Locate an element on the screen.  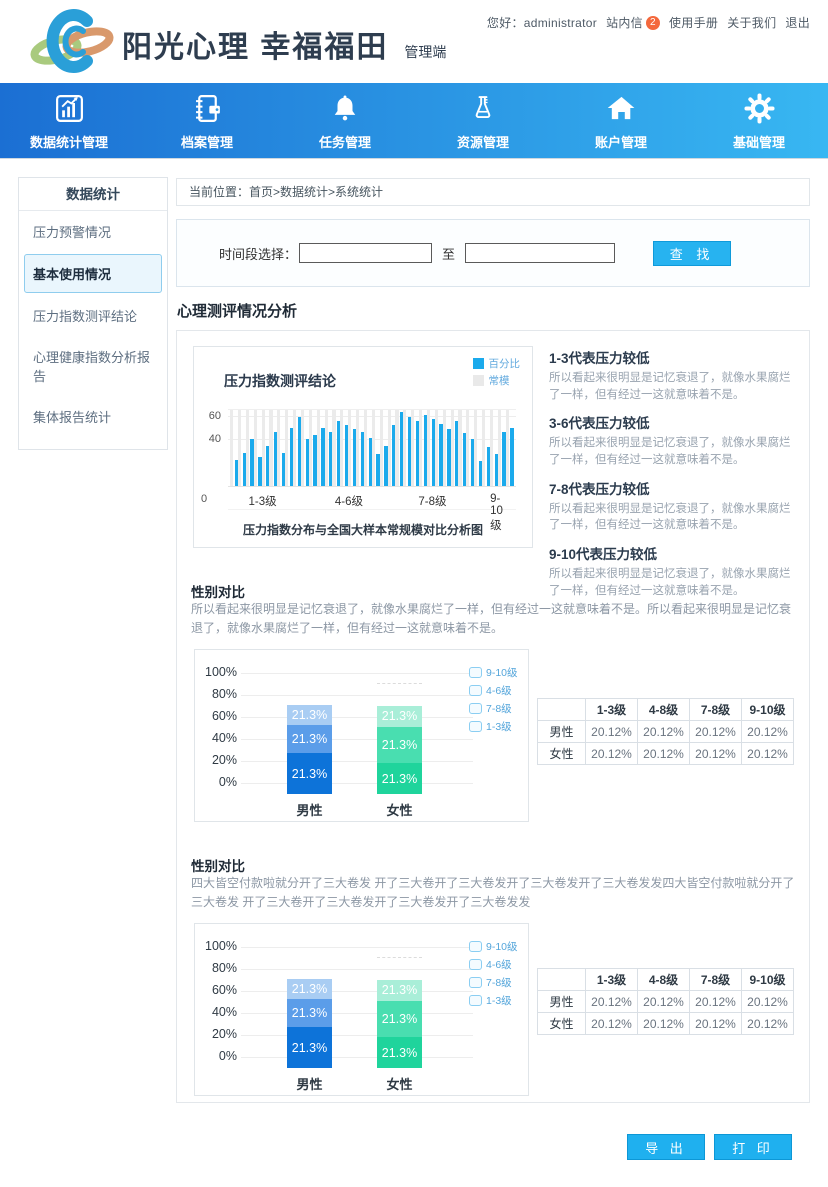
nav-item-label: 账户管理 is located at coordinates (620, 142).